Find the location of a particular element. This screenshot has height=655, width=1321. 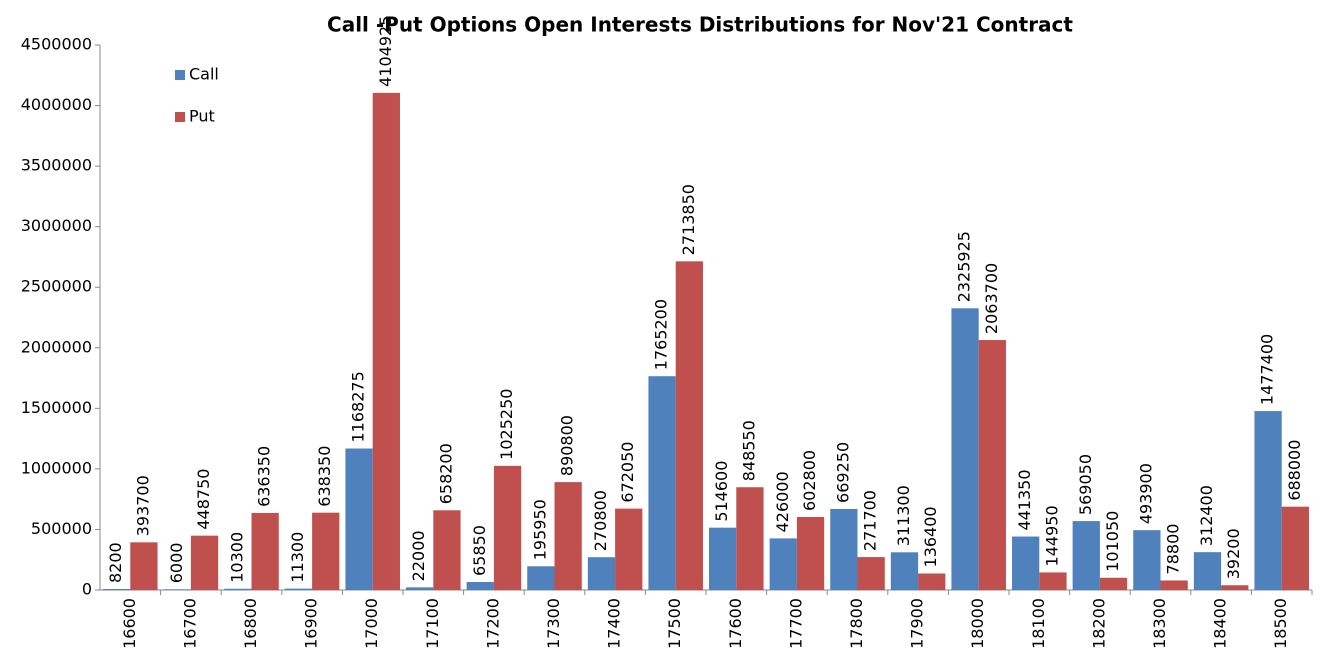

x-tick-label: 17700 is located at coordinates (795, 623).